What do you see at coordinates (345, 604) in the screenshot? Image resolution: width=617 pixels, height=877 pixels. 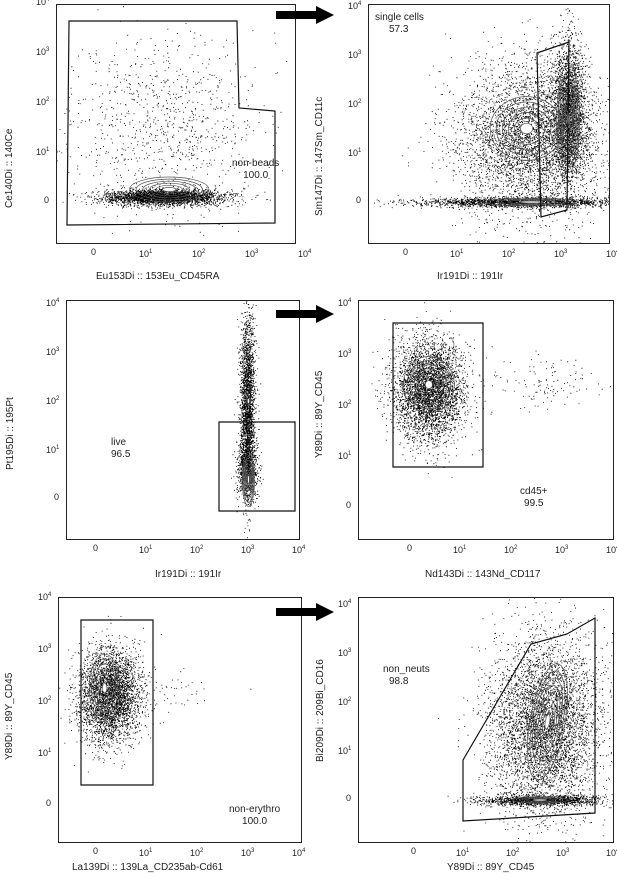 I see `y-tick-label: 104` at bounding box center [345, 604].